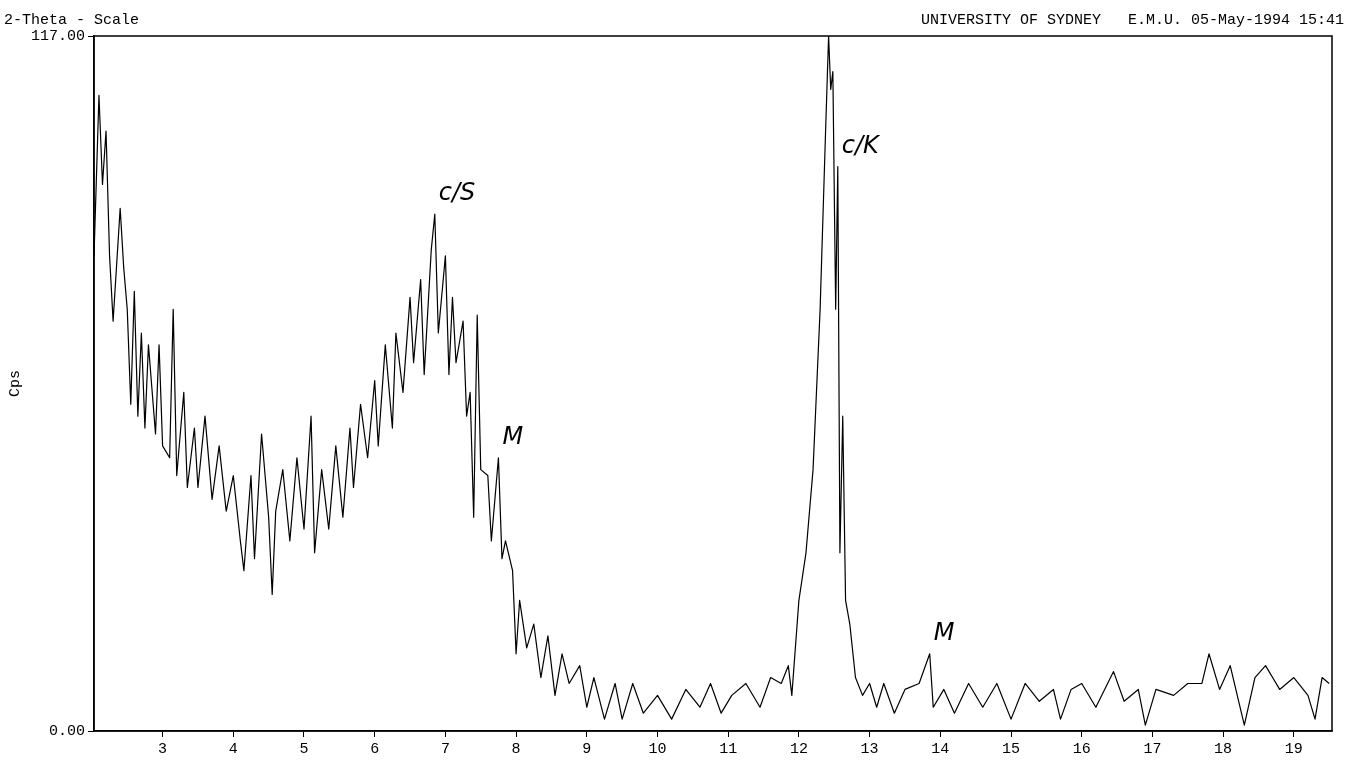 This screenshot has width=1350, height=763. I want to click on x-tick-label: 18, so click(1223, 749).